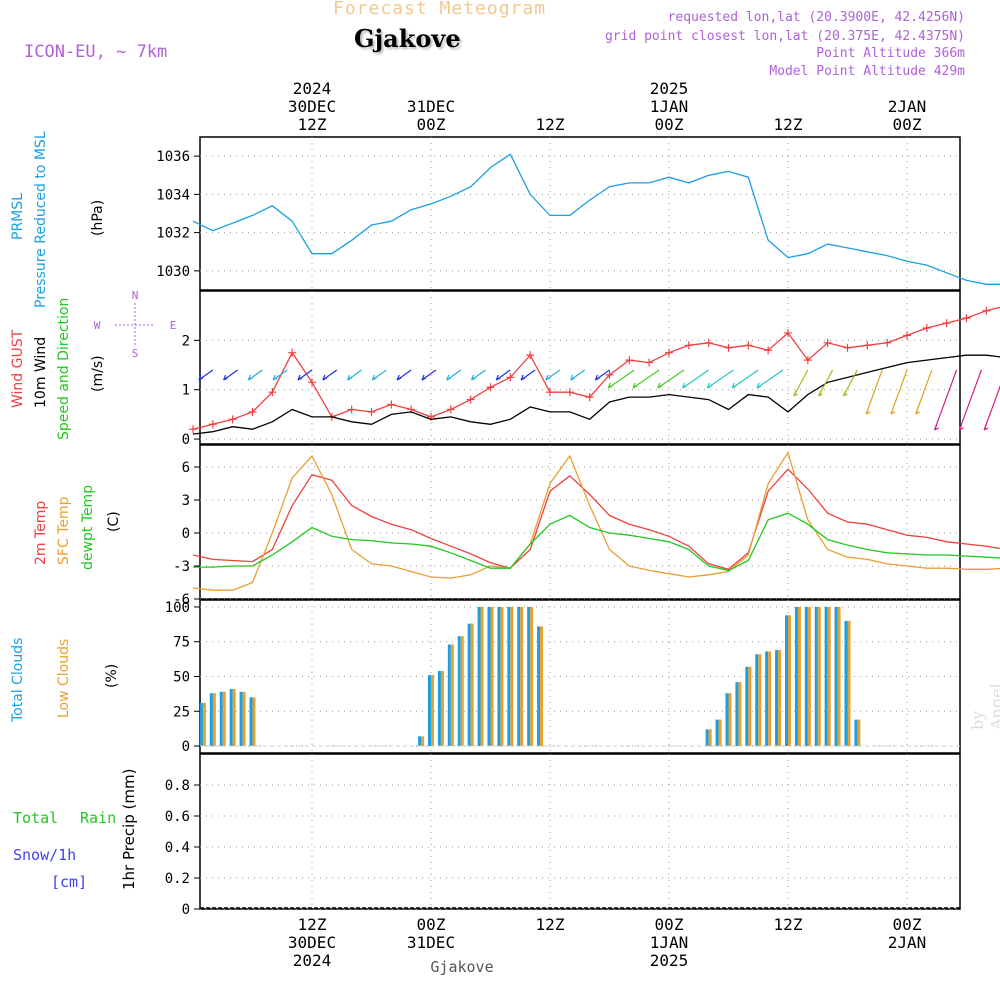  Describe the element at coordinates (312, 960) in the screenshot. I see `bottom-time-label: 2024` at that location.